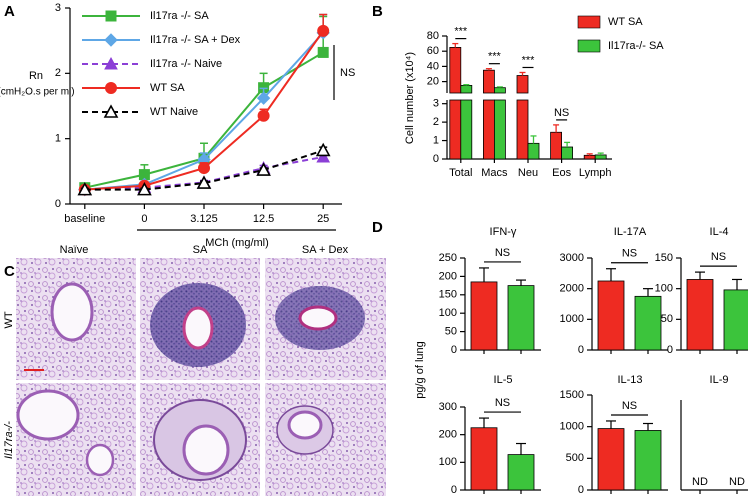  What do you see at coordinates (433, 66) in the screenshot?
I see `y-tick-label: 40` at bounding box center [433, 66].